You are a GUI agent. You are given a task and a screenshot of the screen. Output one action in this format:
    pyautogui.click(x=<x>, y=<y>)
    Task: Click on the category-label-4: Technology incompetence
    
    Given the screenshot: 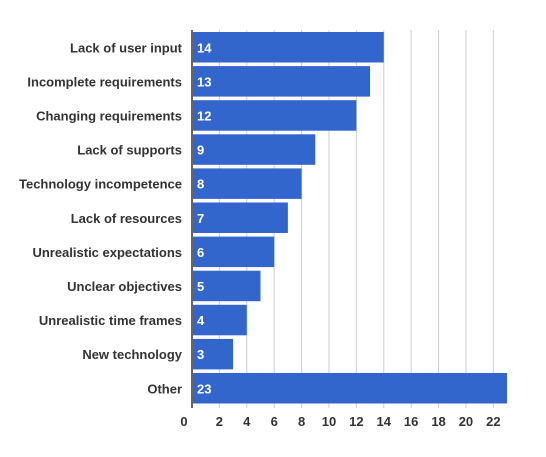 What is the action you would take?
    pyautogui.click(x=100, y=184)
    